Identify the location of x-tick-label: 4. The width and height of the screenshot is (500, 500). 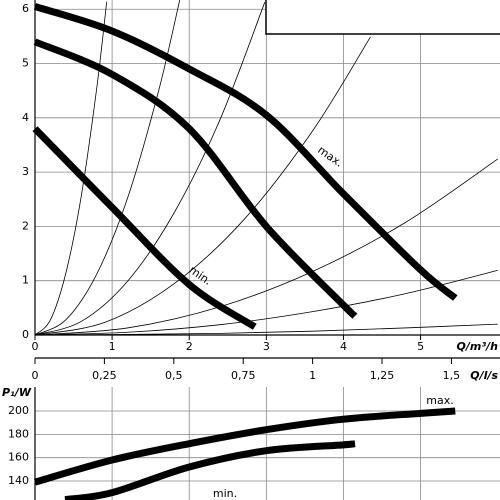
(343, 346).